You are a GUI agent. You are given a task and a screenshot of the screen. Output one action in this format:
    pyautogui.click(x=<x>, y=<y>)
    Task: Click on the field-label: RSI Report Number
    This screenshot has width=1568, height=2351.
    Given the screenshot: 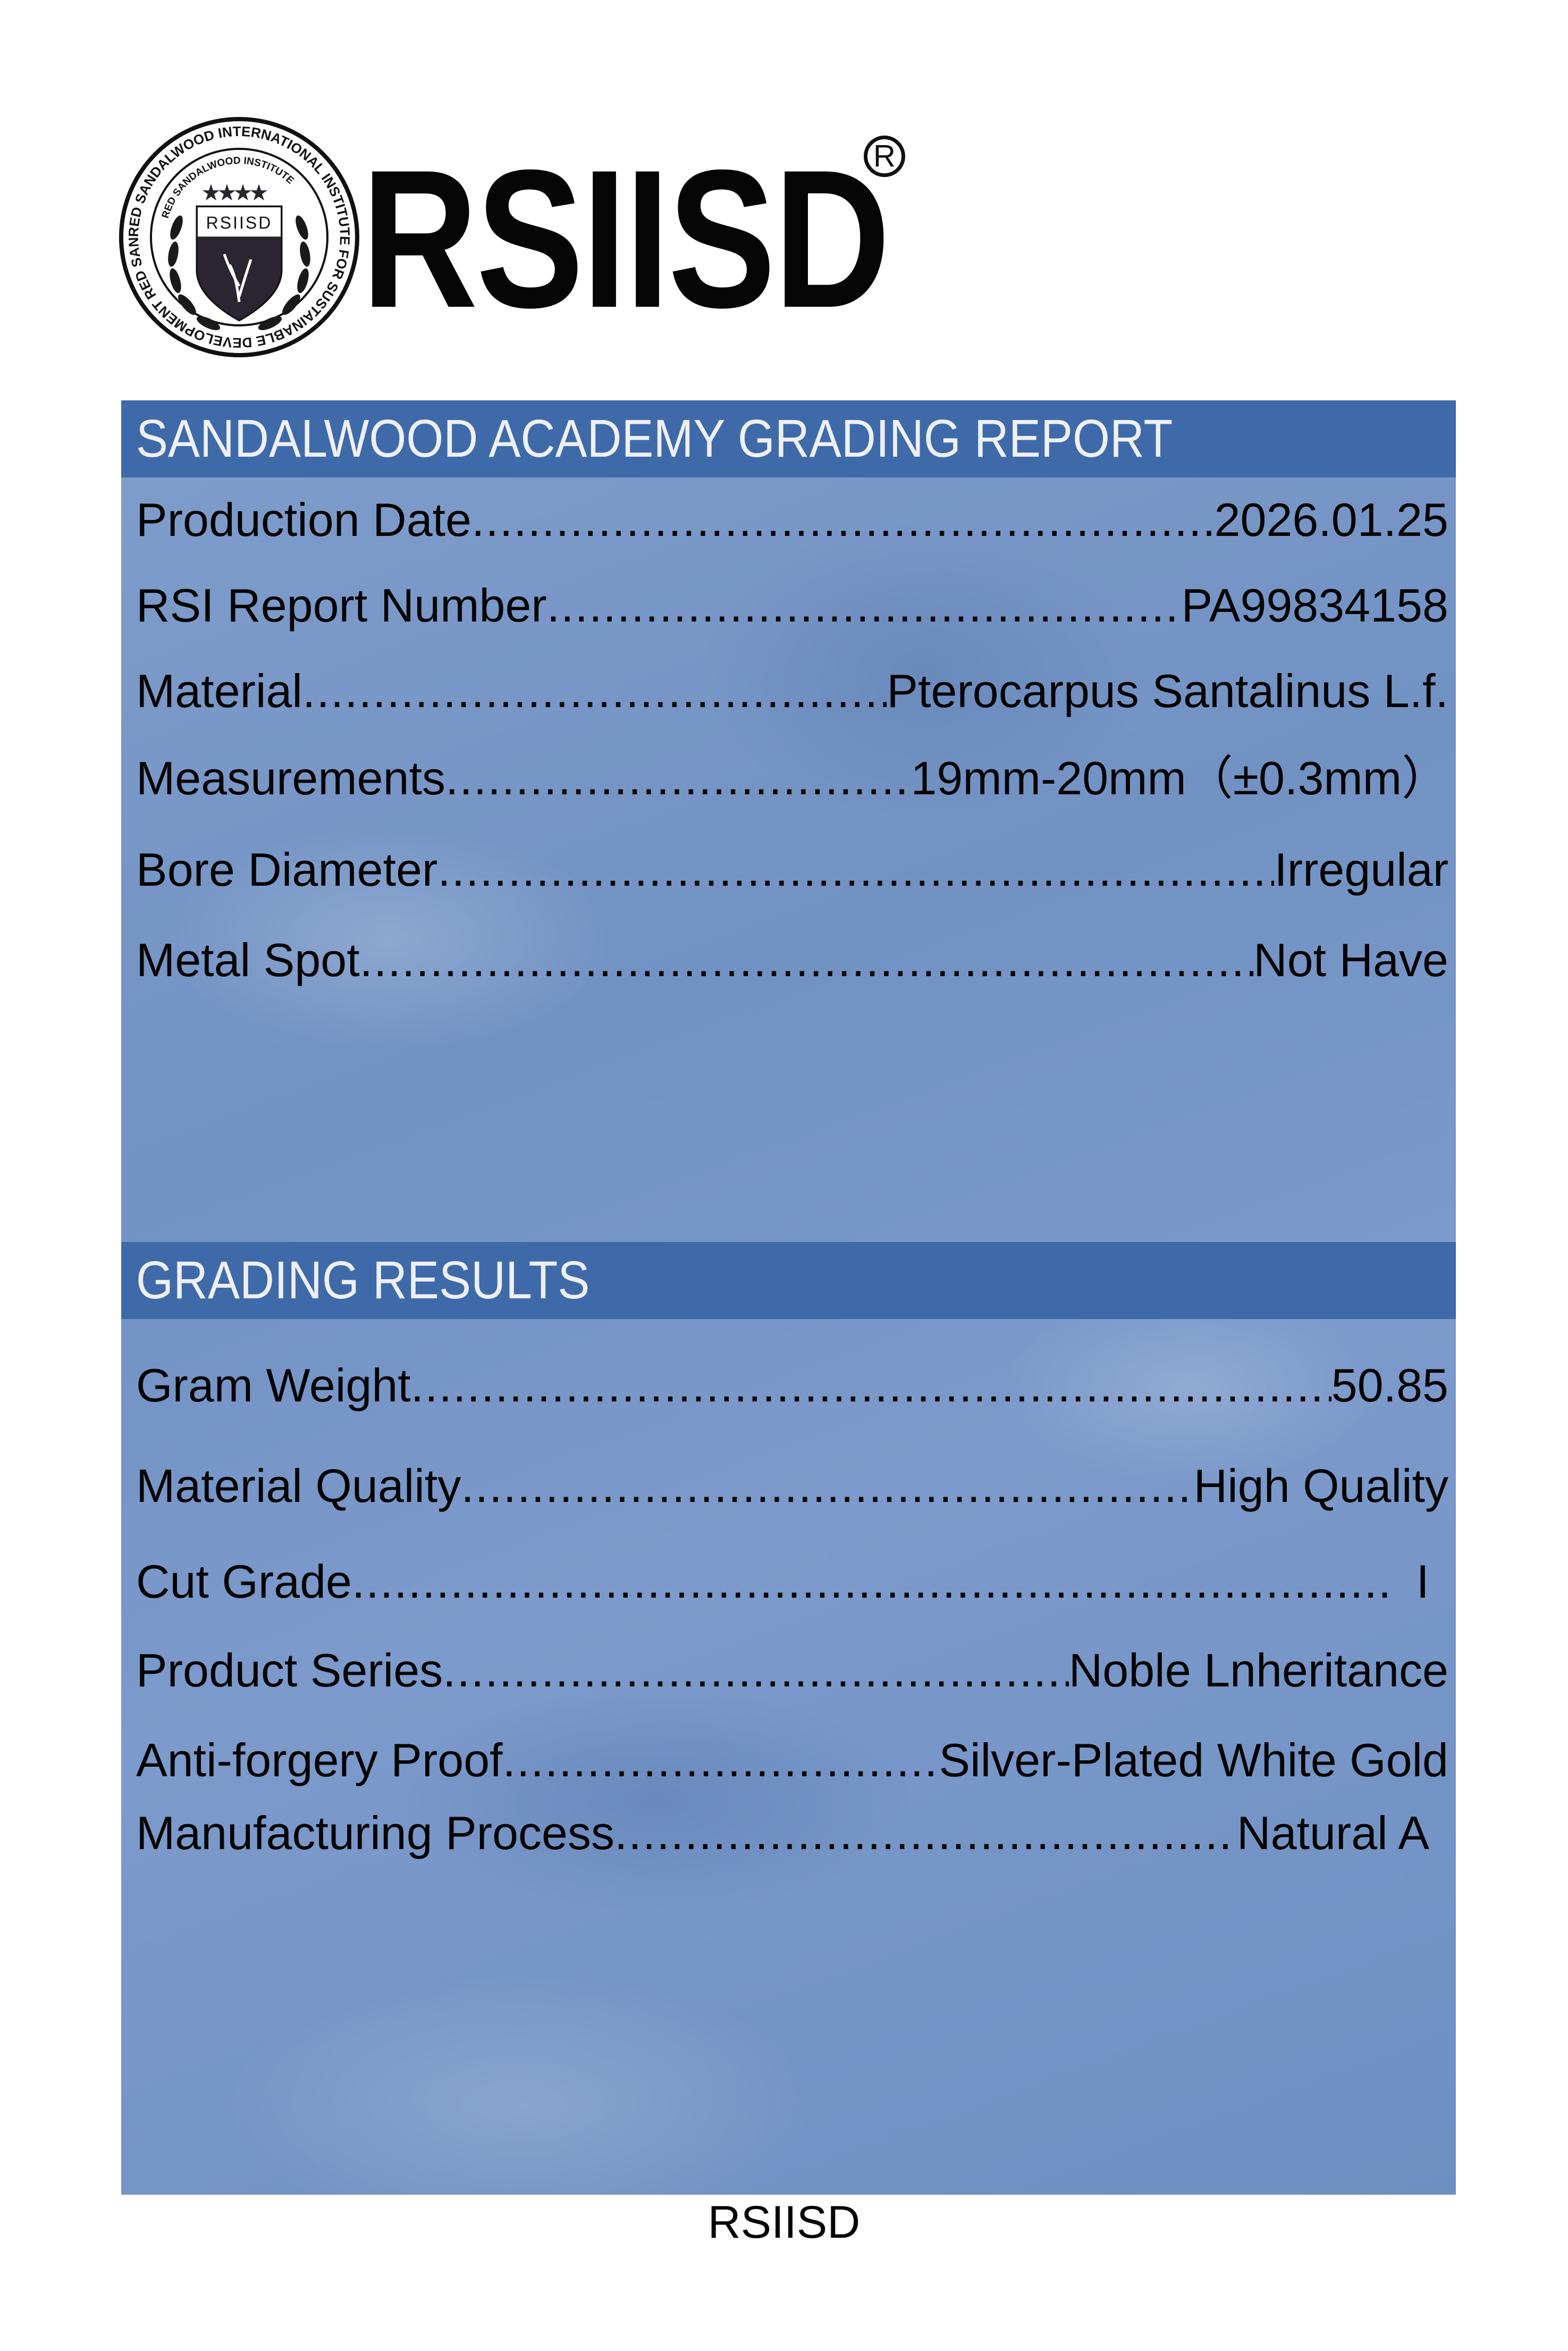 What is the action you would take?
    pyautogui.click(x=341, y=605)
    